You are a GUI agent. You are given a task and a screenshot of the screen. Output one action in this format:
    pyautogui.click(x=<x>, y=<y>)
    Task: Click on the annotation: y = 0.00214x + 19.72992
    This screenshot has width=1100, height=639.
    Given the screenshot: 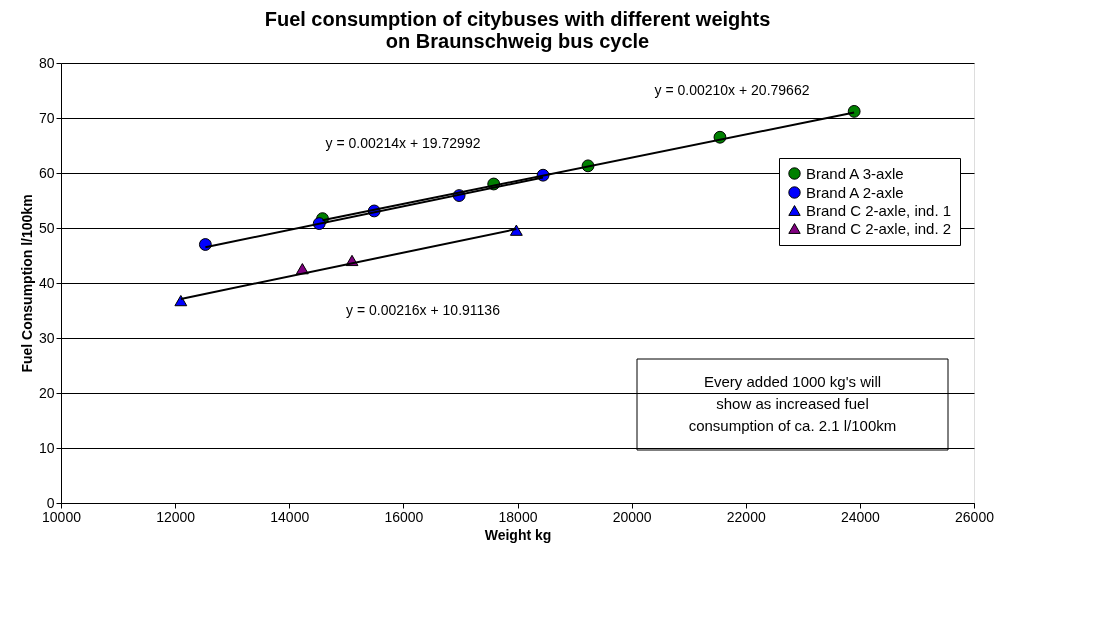 What is the action you would take?
    pyautogui.click(x=403, y=143)
    